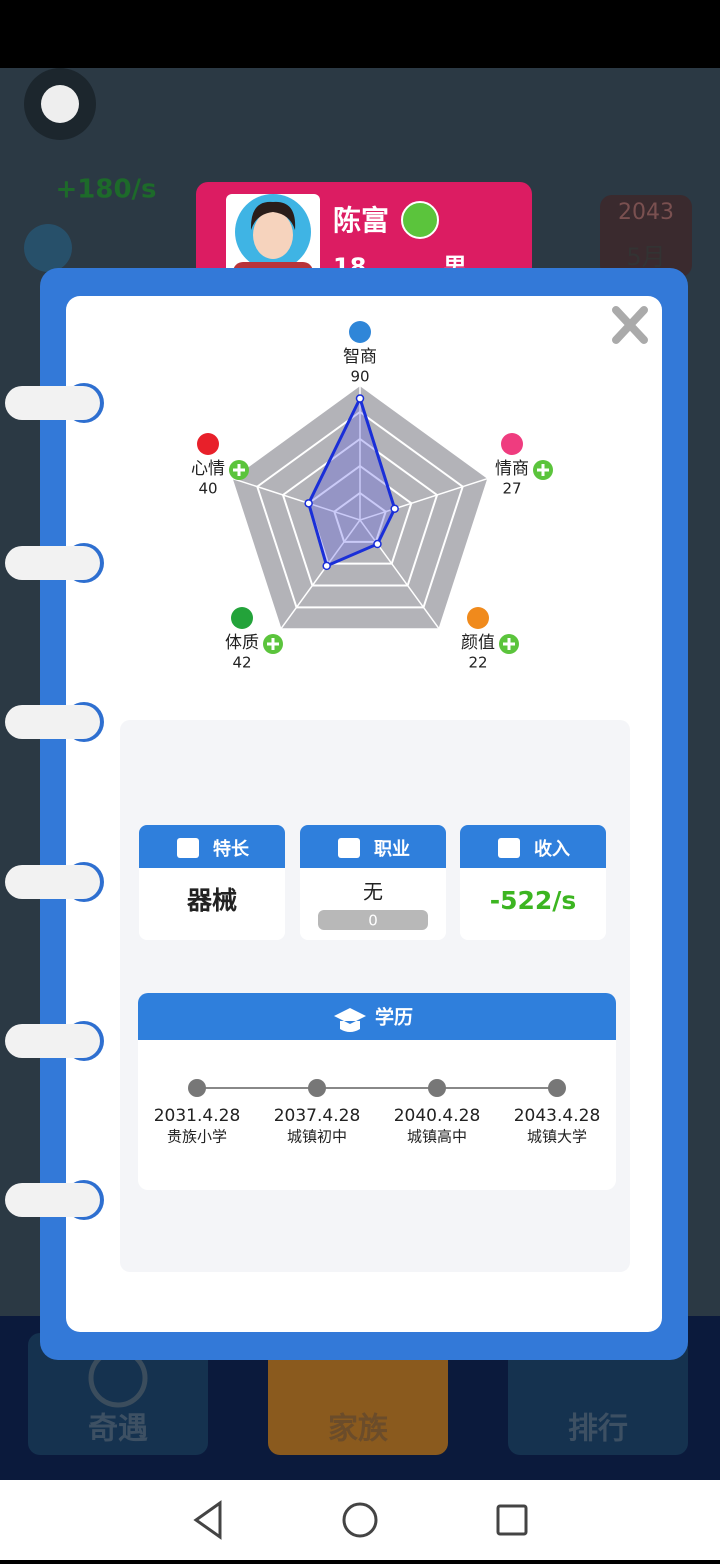  I want to click on nav-label: 奇遇, so click(118, 1429).